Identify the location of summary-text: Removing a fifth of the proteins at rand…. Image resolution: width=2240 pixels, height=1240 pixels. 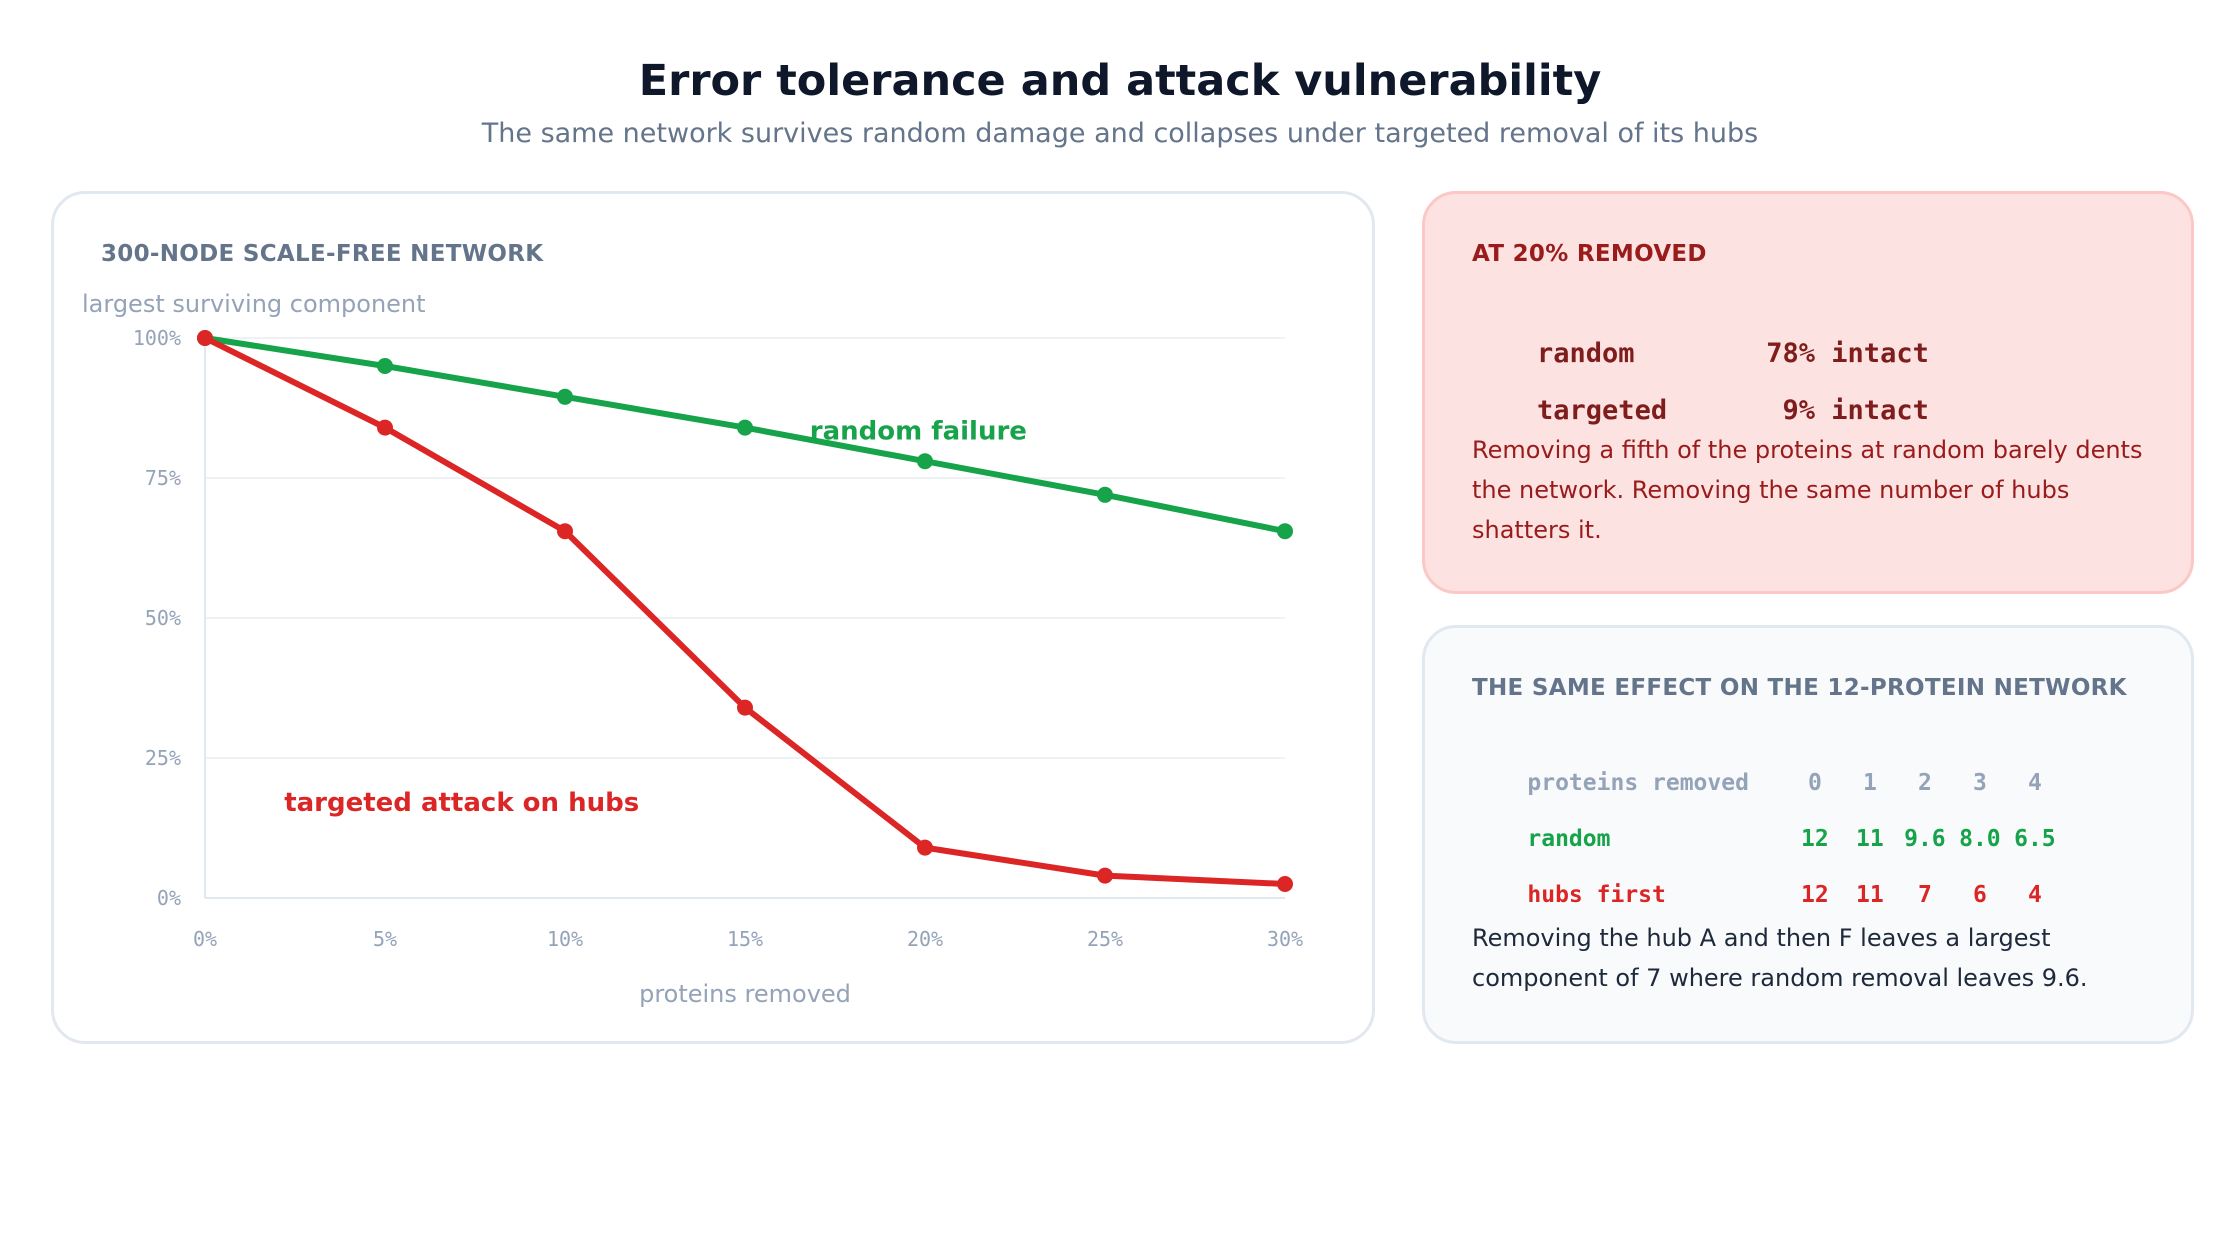
(1807, 490).